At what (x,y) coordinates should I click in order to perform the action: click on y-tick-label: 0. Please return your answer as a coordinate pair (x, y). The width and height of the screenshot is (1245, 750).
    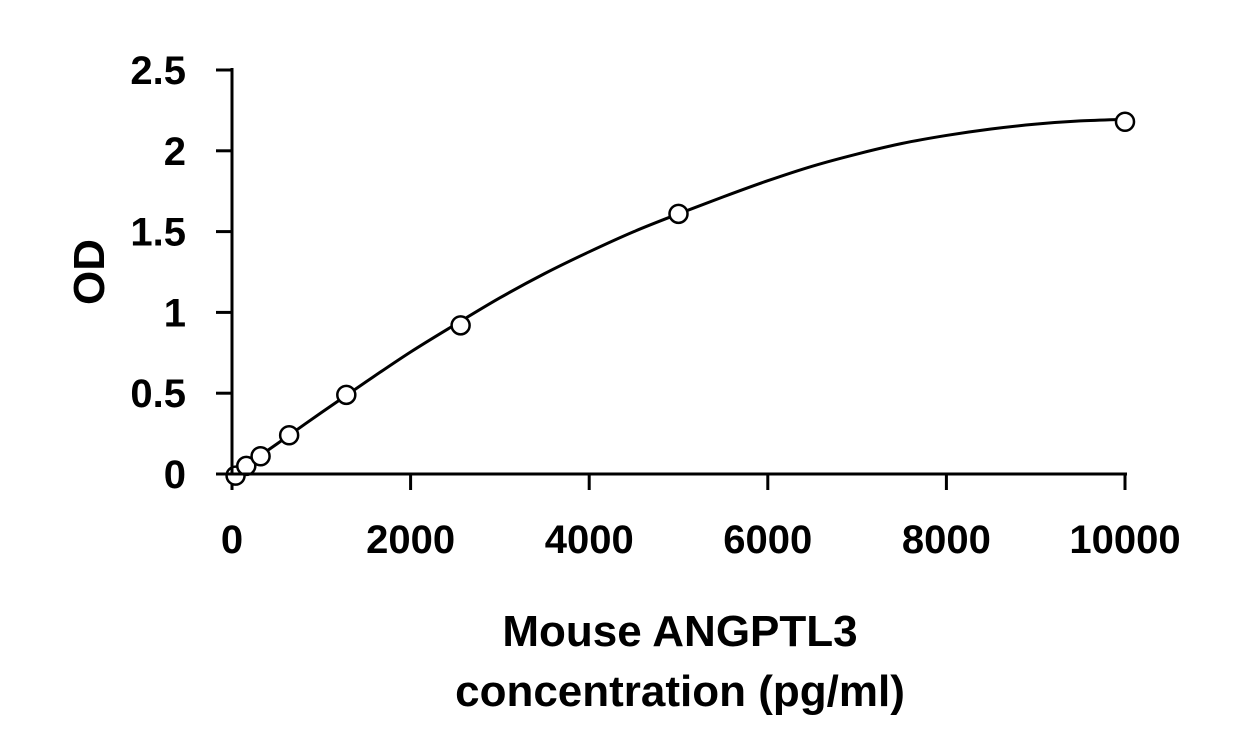
    Looking at the image, I should click on (175, 475).